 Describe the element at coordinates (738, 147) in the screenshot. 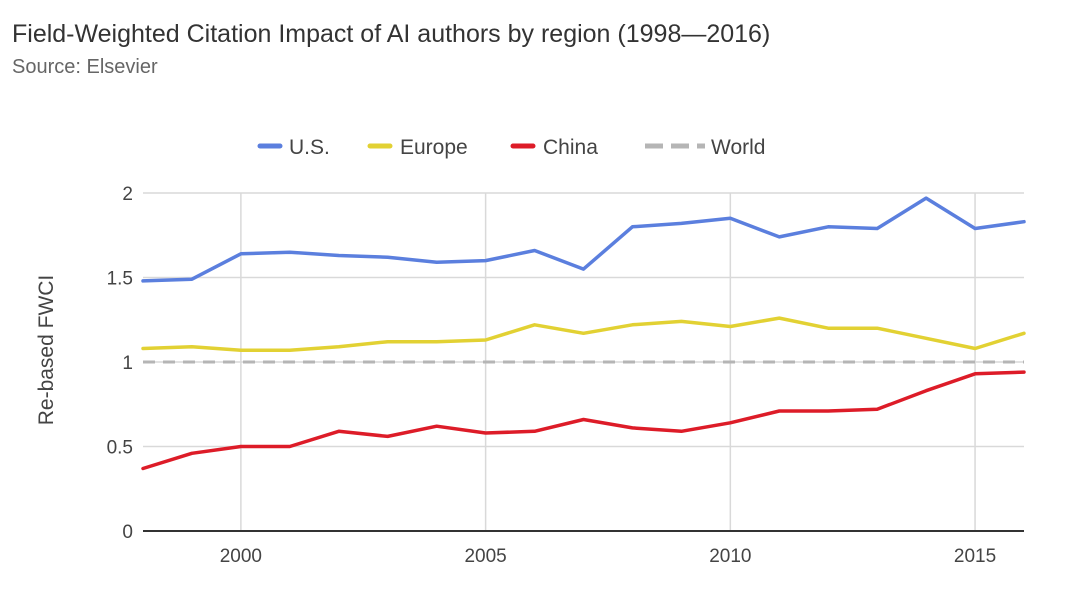

I see `legend-label-world: World` at that location.